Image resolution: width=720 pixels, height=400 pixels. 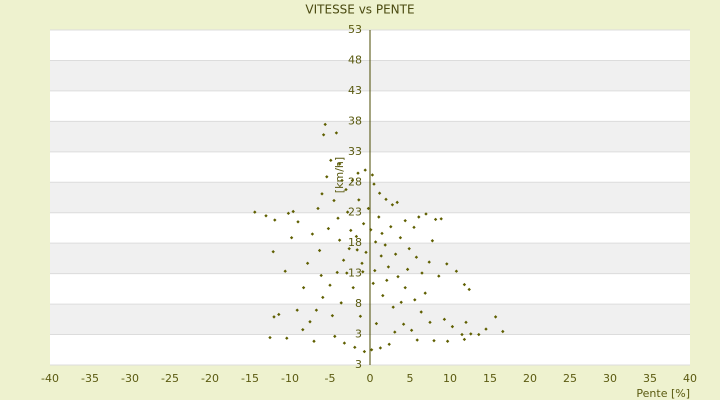 What do you see at coordinates (130, 378) in the screenshot?
I see `x-tick-label: -30` at bounding box center [130, 378].